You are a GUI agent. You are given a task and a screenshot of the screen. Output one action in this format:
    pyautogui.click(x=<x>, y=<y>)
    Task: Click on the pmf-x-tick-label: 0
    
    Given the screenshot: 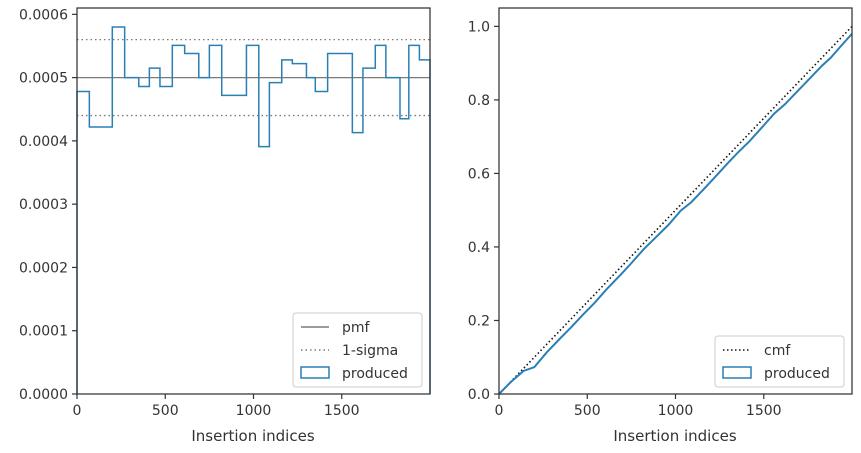 What is the action you would take?
    pyautogui.click(x=77, y=411)
    